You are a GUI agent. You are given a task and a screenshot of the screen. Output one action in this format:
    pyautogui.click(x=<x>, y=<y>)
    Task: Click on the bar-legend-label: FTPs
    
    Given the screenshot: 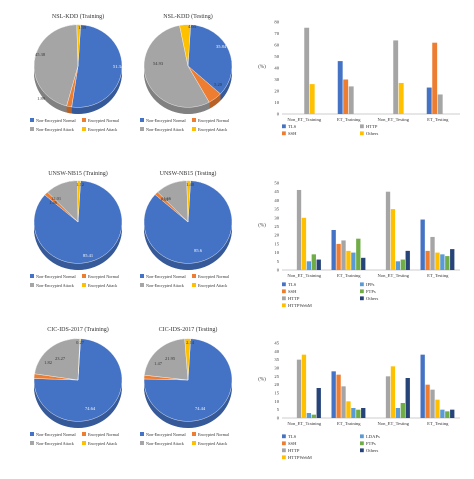 What is the action you would take?
    pyautogui.click(x=371, y=291)
    